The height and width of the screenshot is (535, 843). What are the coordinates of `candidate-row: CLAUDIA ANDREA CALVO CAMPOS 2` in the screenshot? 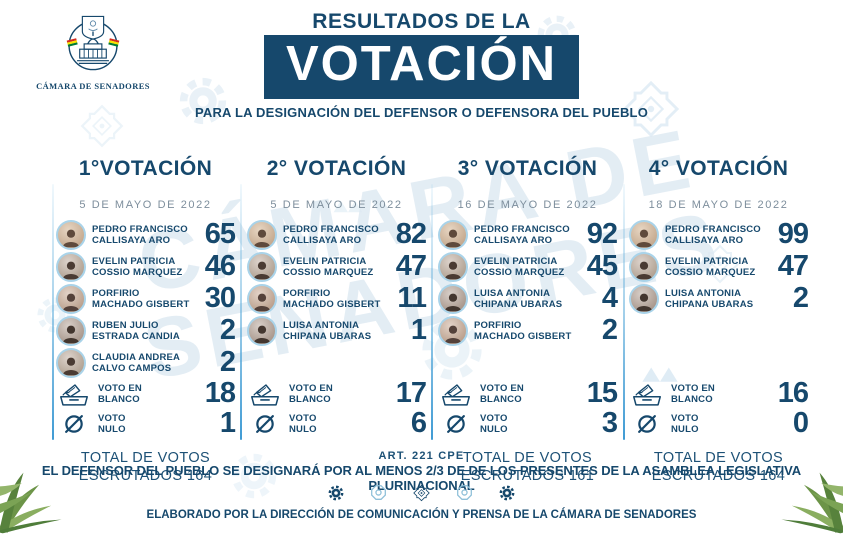 It's located at (146, 362).